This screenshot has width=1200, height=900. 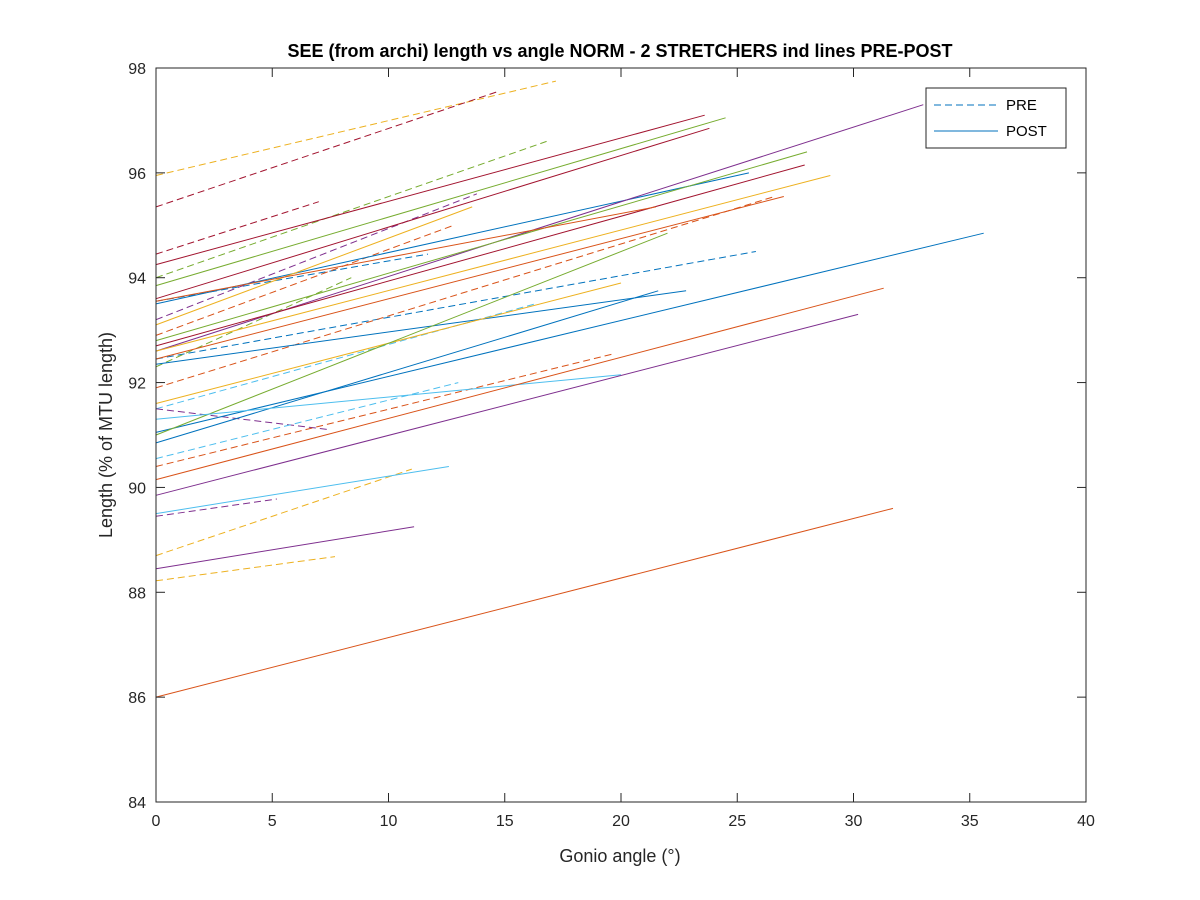 What do you see at coordinates (619, 856) in the screenshot?
I see `x-axis-label: Gonio angle (°)` at bounding box center [619, 856].